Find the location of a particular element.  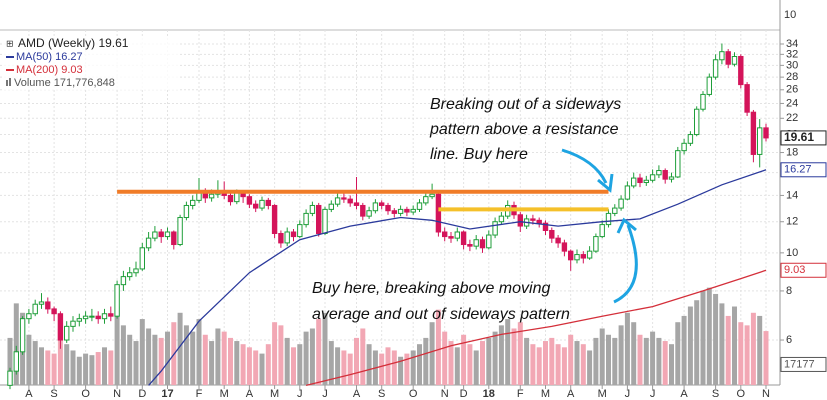

arrow-head is located at coordinates (626, 225).